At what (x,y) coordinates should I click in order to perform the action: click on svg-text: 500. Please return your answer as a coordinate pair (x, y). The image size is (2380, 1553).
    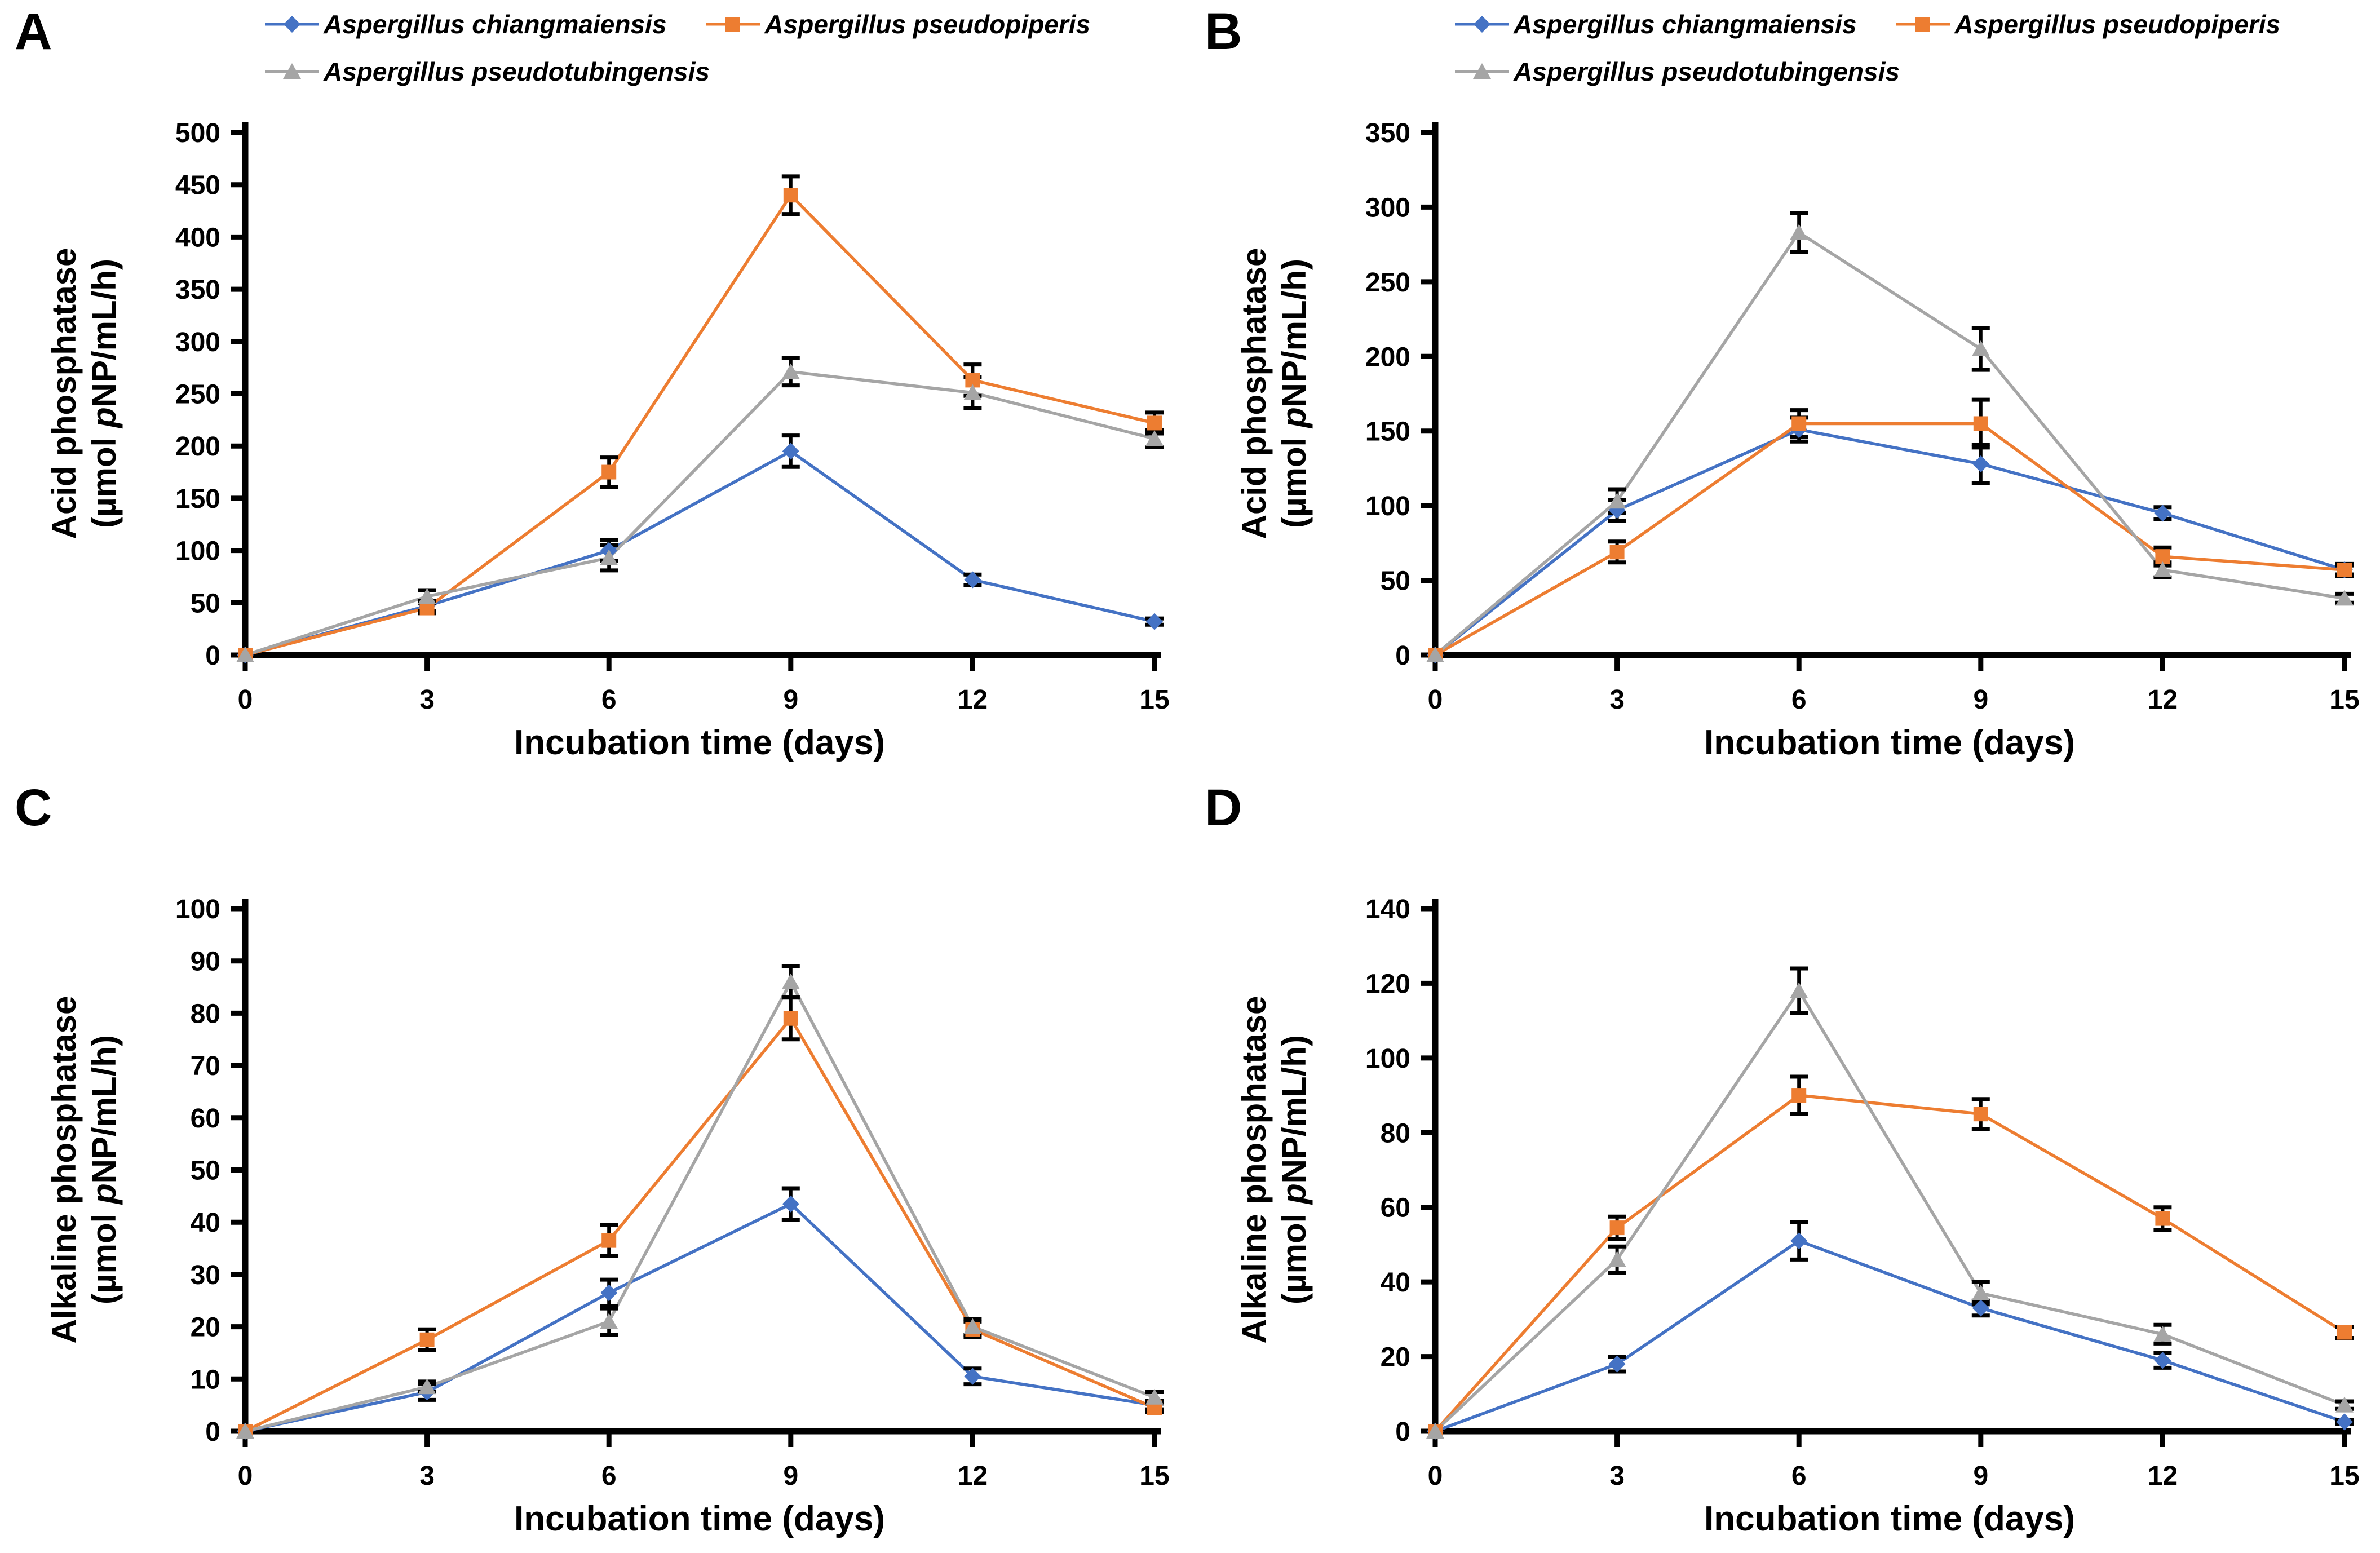
    Looking at the image, I should click on (197, 133).